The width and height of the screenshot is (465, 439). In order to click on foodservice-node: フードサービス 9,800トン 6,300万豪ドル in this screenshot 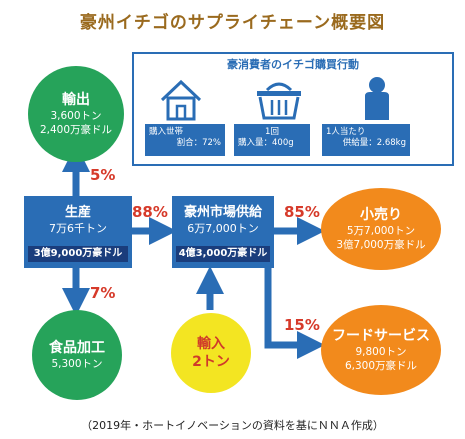, I will do `click(381, 350)`.